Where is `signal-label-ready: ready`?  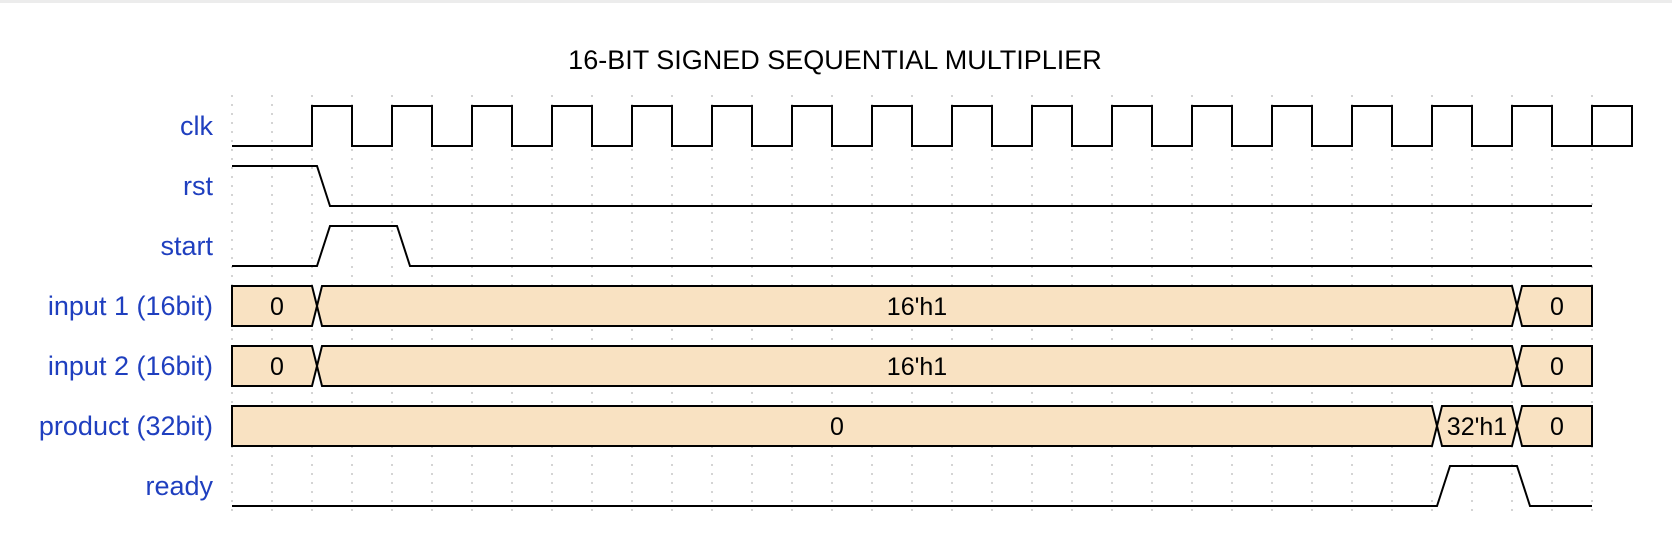
signal-label-ready: ready is located at coordinates (179, 486).